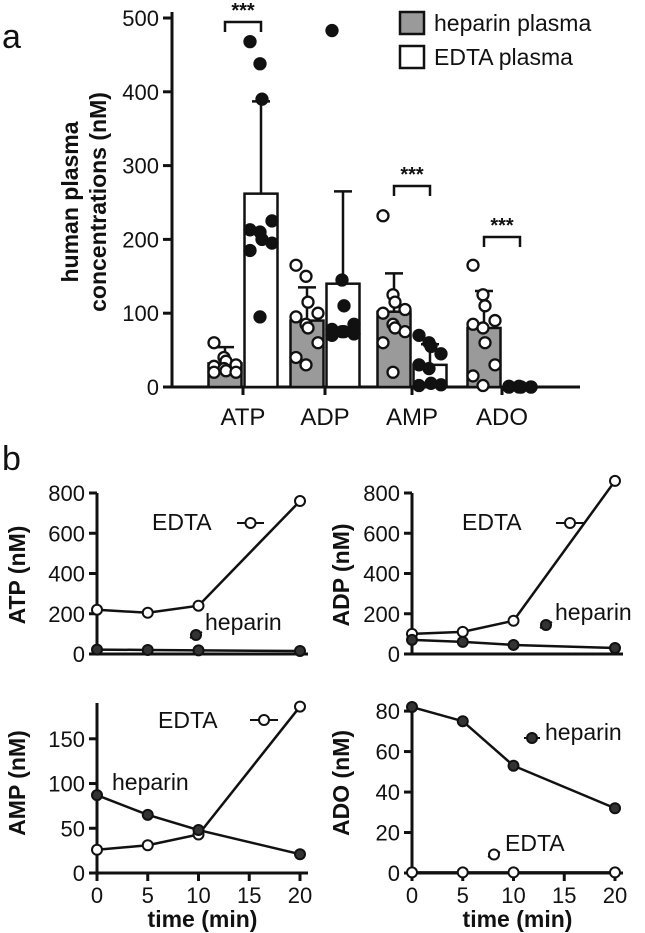 The width and height of the screenshot is (645, 933). Describe the element at coordinates (381, 493) in the screenshot. I see `y-tick-label: 800` at that location.